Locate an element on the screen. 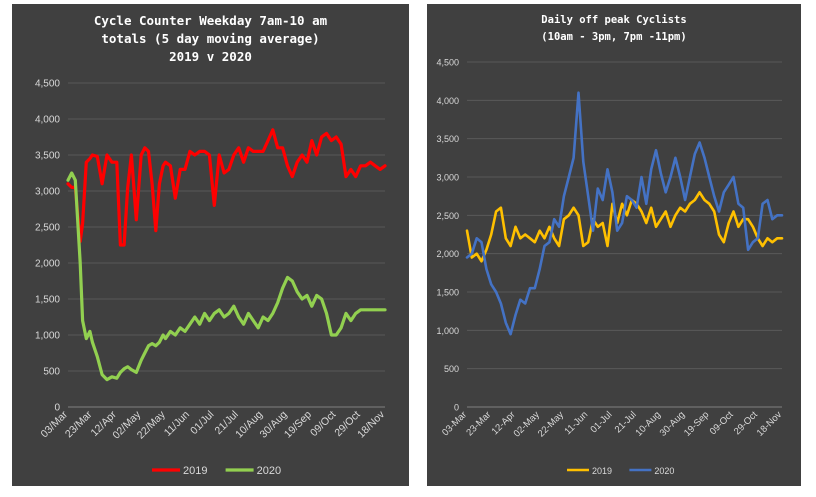 The width and height of the screenshot is (816, 497). chart-title-line-1: Daily off peak Cyclists is located at coordinates (614, 20).